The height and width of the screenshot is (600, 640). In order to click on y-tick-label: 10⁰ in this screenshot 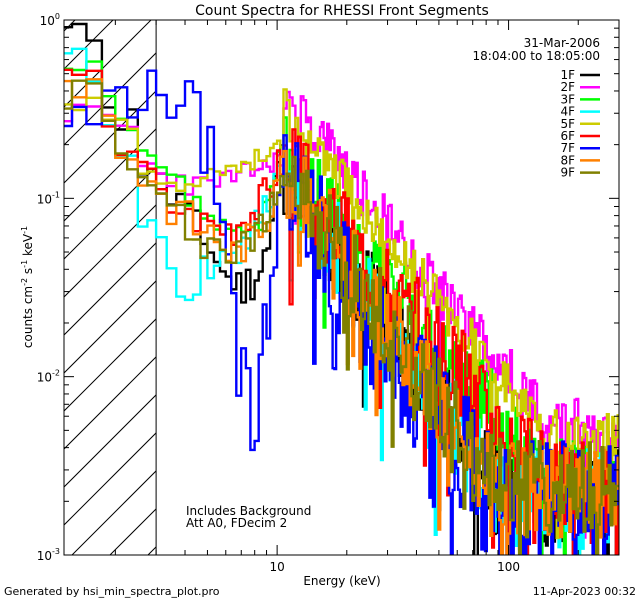, I will do `click(50, 20)`.